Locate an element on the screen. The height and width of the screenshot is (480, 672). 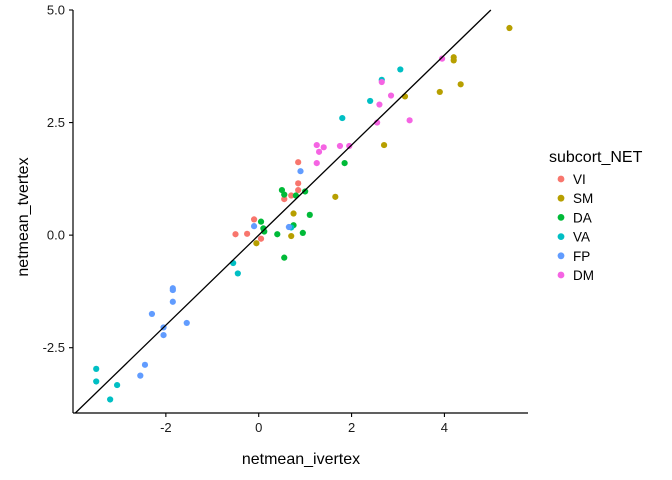
x-axis-title: netmean_ivertex is located at coordinates (301, 459).